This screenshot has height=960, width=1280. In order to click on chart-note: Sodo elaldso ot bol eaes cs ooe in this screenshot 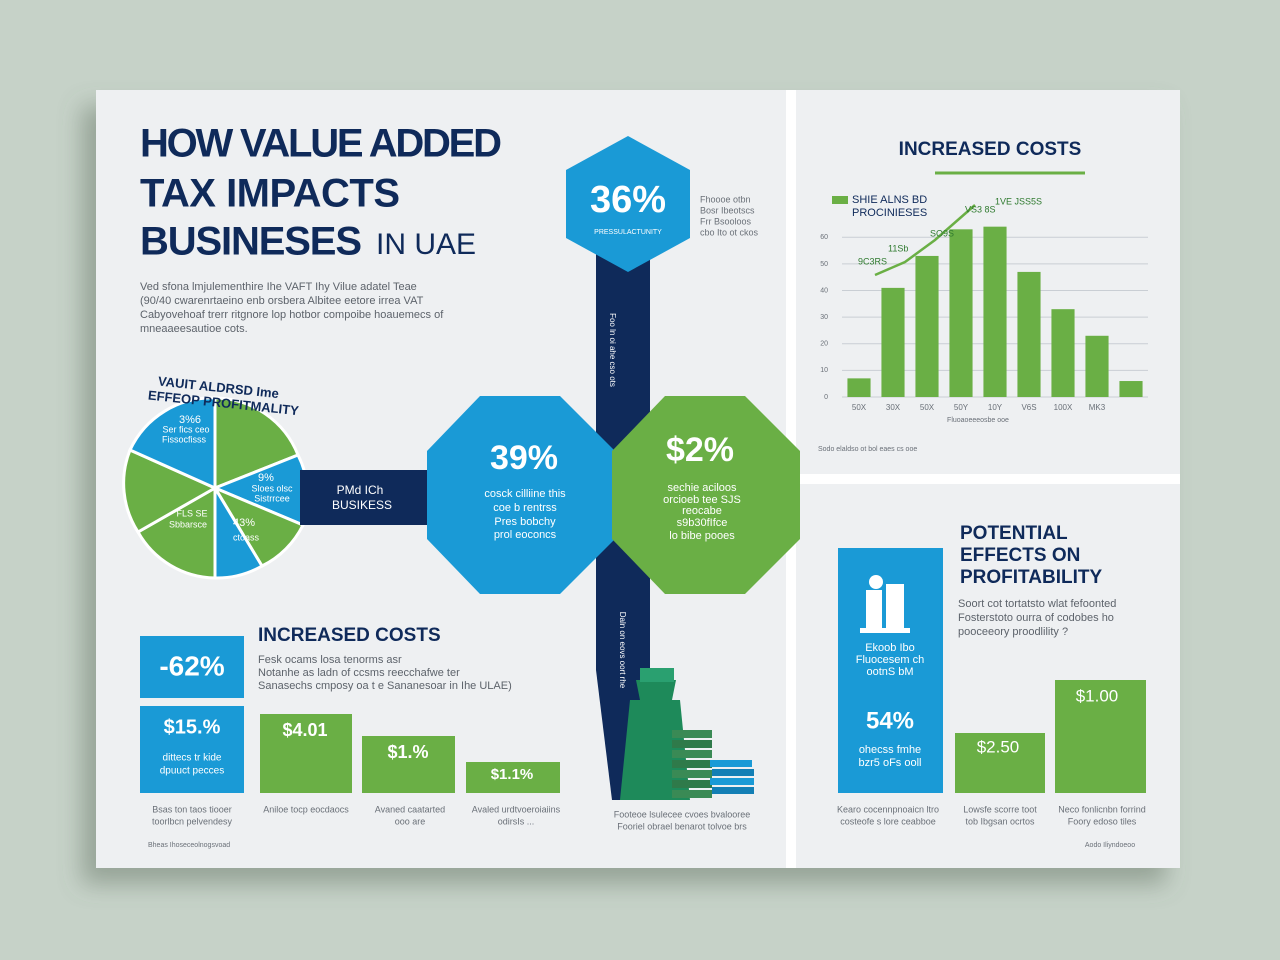, I will do `click(867, 449)`.